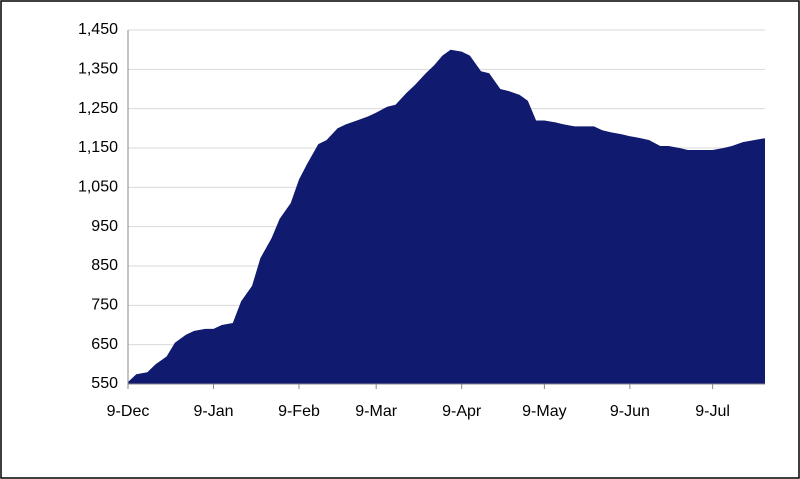  Describe the element at coordinates (712, 411) in the screenshot. I see `x-tick-label: 9-Jul` at that location.